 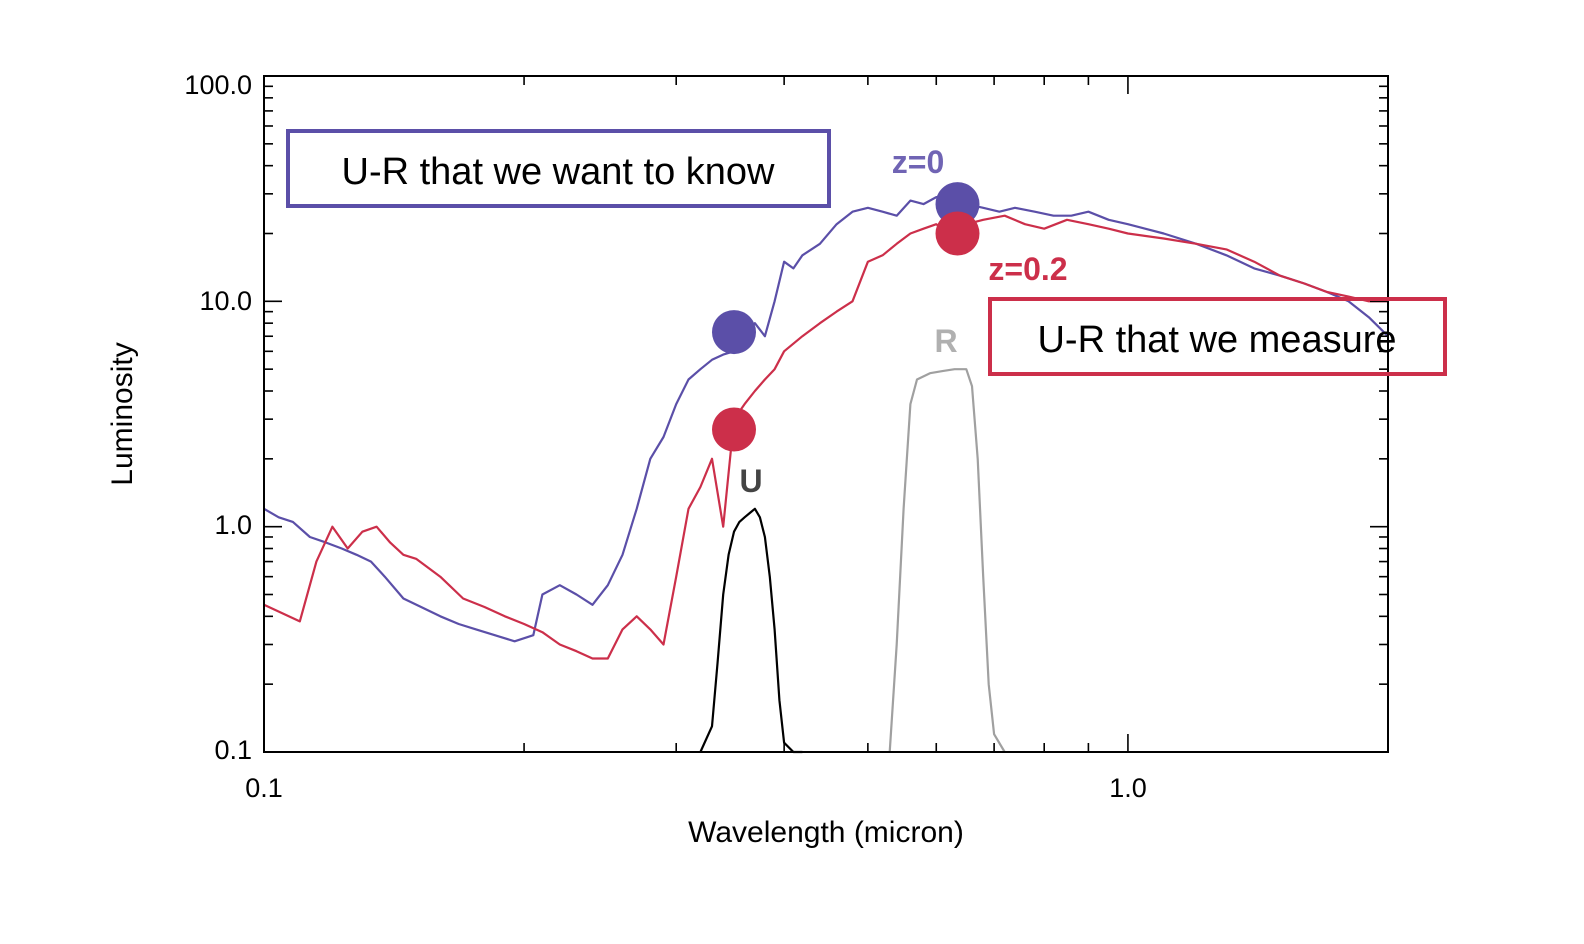 I want to click on x-tick-label-1: 1.0, so click(x=1128, y=788).